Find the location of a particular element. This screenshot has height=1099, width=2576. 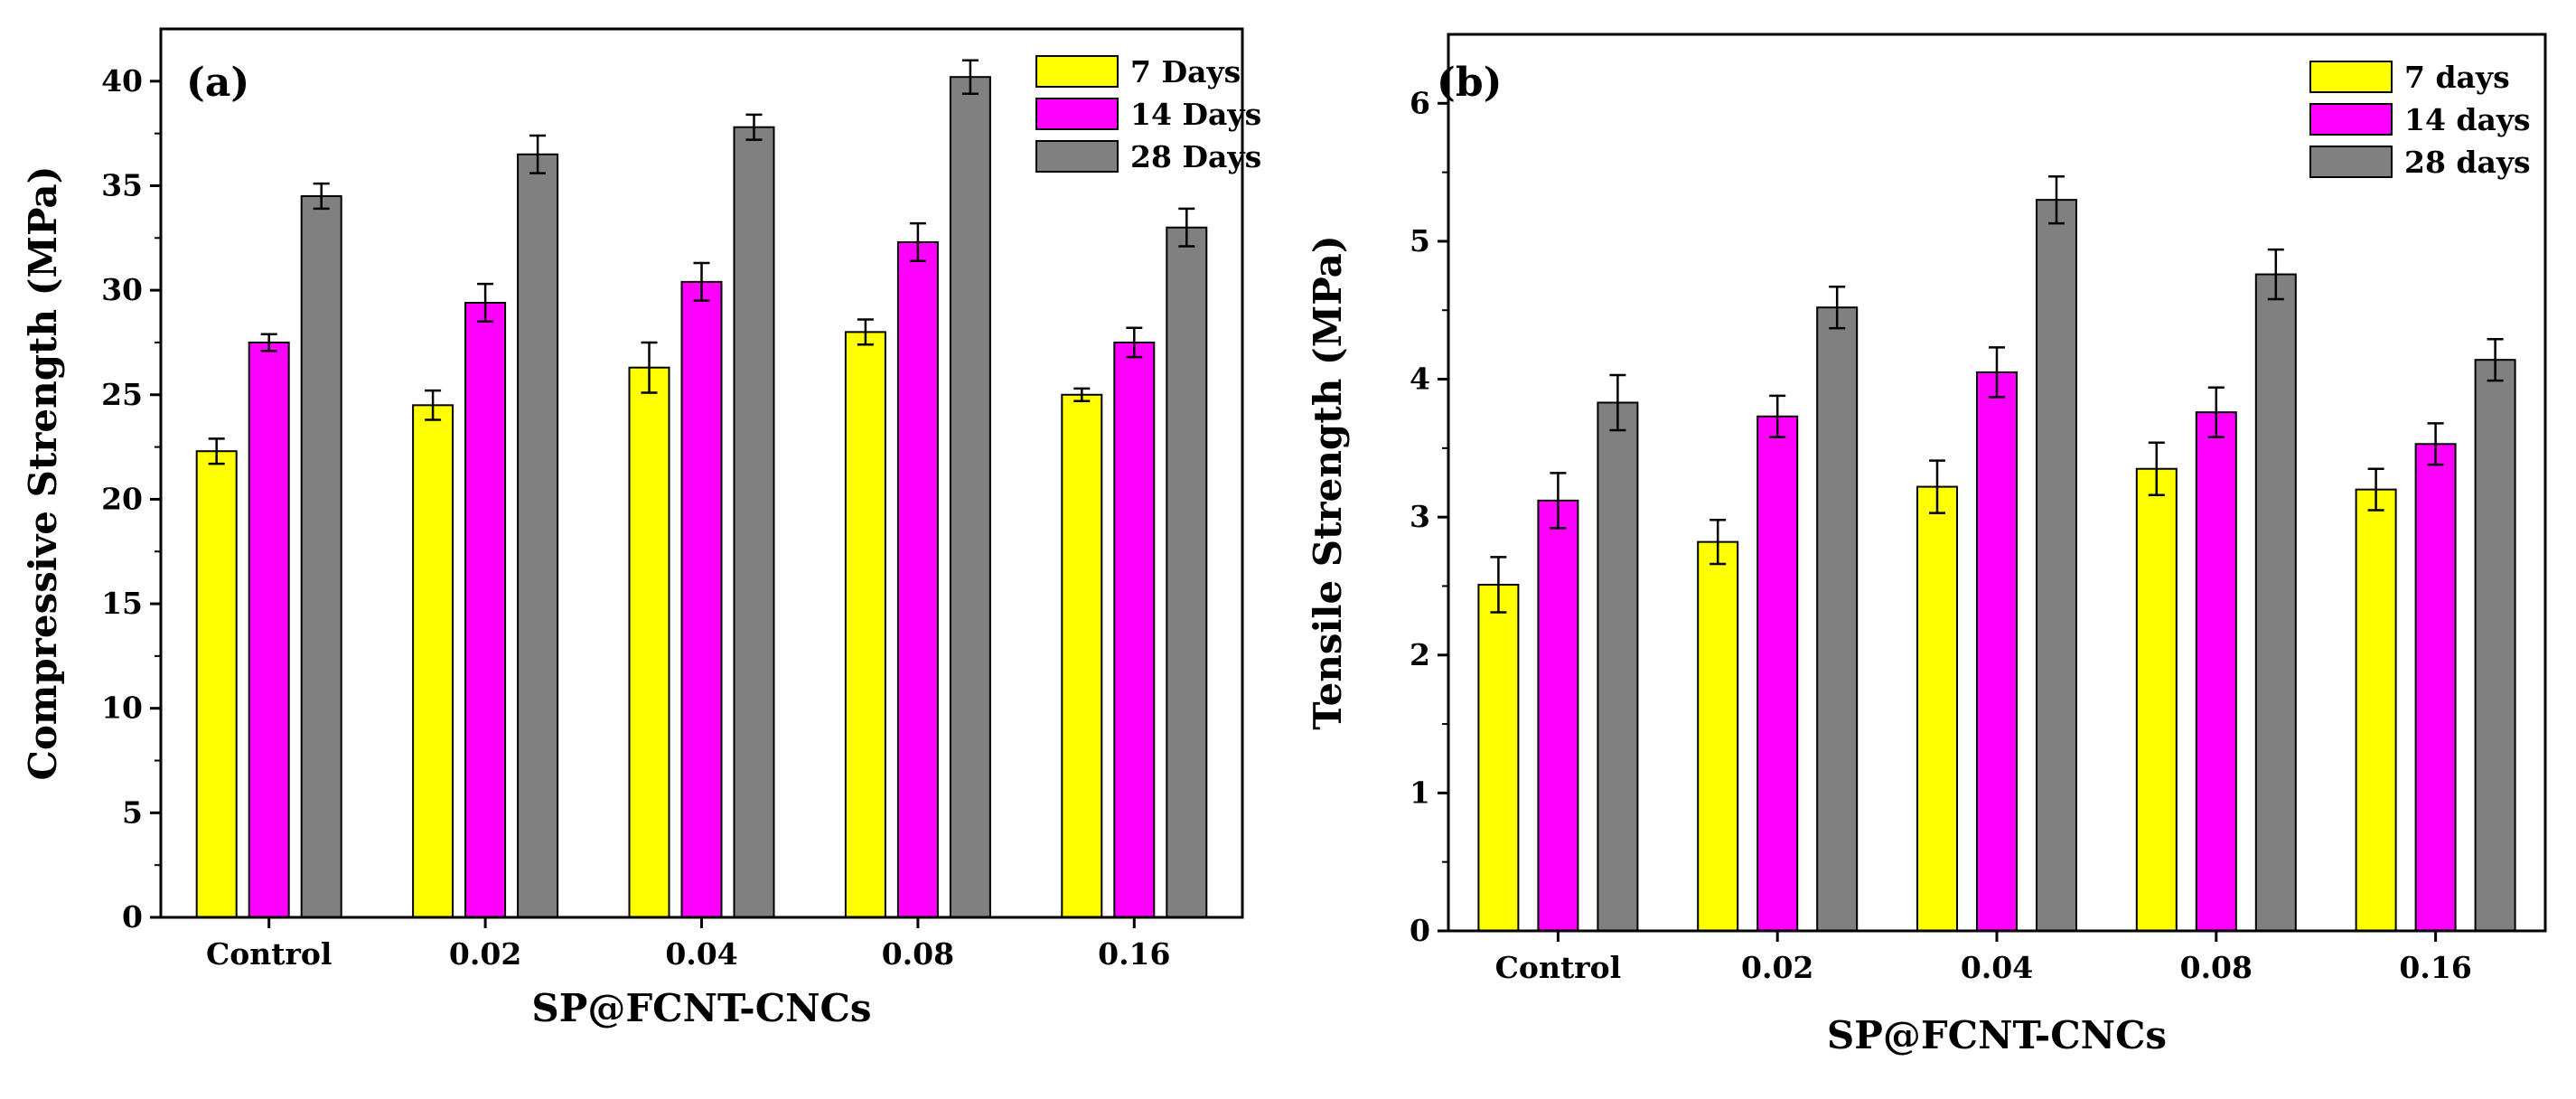

y-tick-label: 1 is located at coordinates (1420, 793).